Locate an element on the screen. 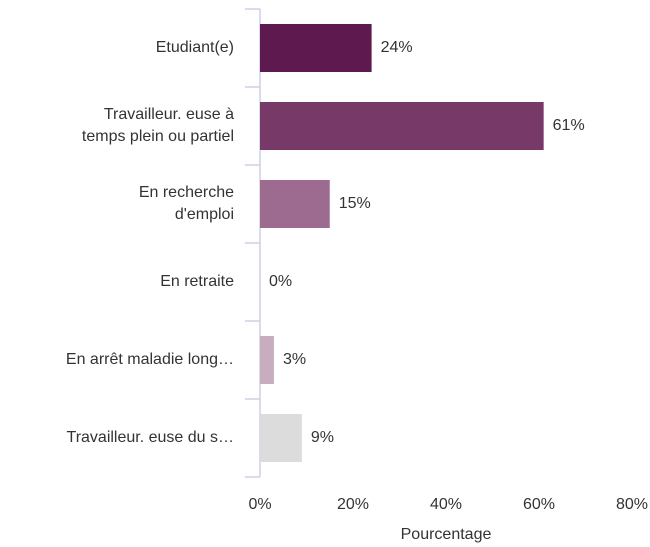 This screenshot has height=547, width=650. x-tick-label: 40% is located at coordinates (446, 504).